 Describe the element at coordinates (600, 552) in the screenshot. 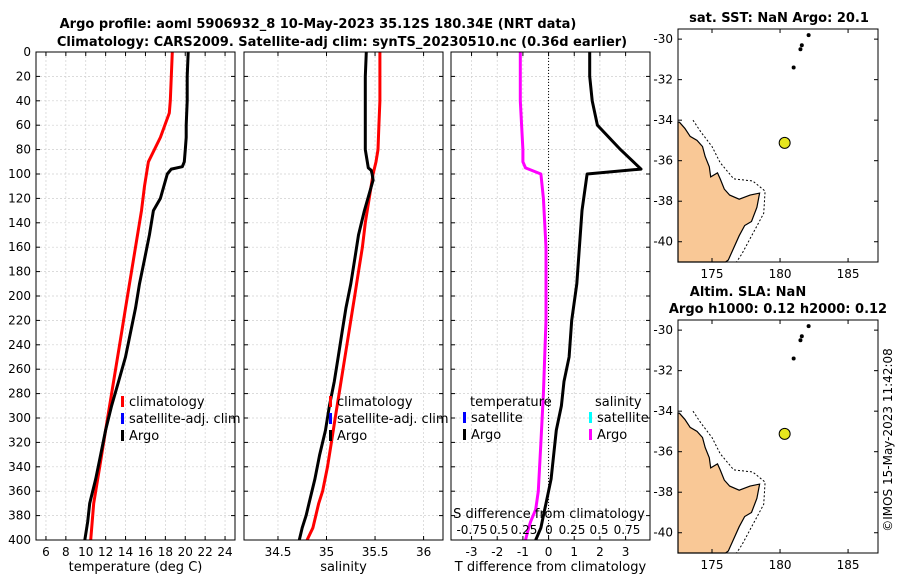

I see `x-tick-label: 2` at that location.